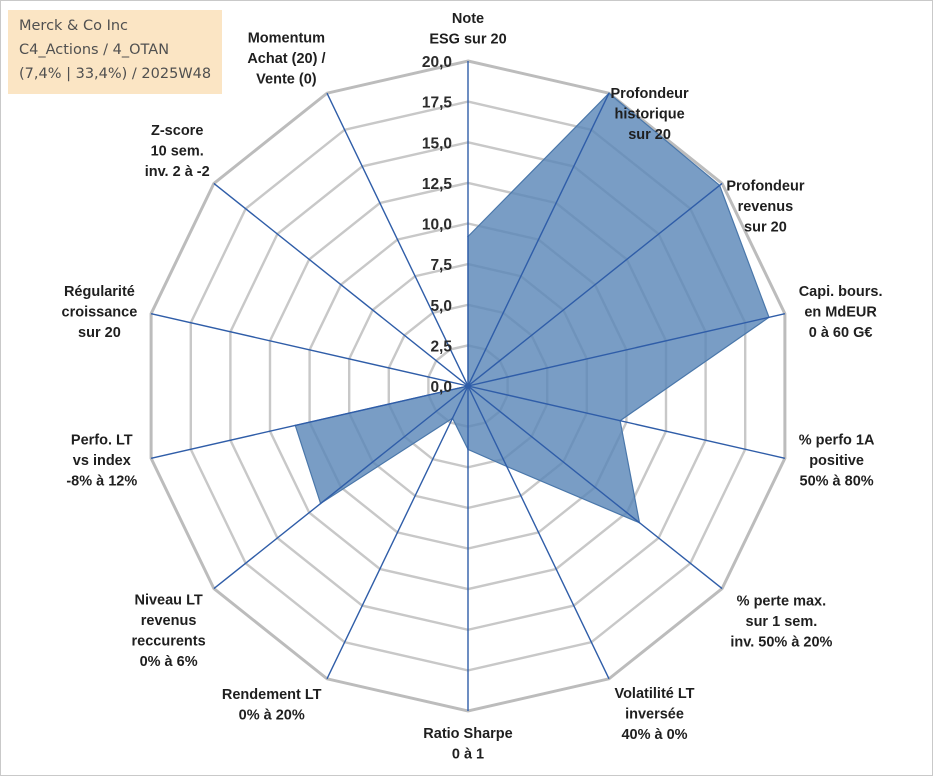 Image resolution: width=933 pixels, height=777 pixels. I want to click on axis-label: Momentum Achat (20) / Vente (0), so click(286, 59).